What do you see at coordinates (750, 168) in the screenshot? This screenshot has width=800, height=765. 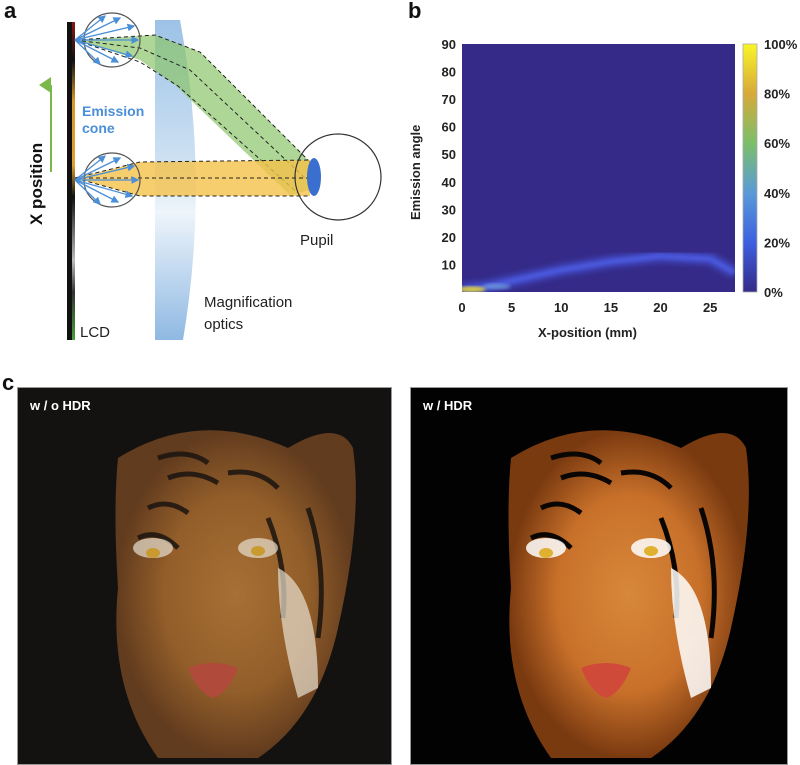 I see `colorbar` at bounding box center [750, 168].